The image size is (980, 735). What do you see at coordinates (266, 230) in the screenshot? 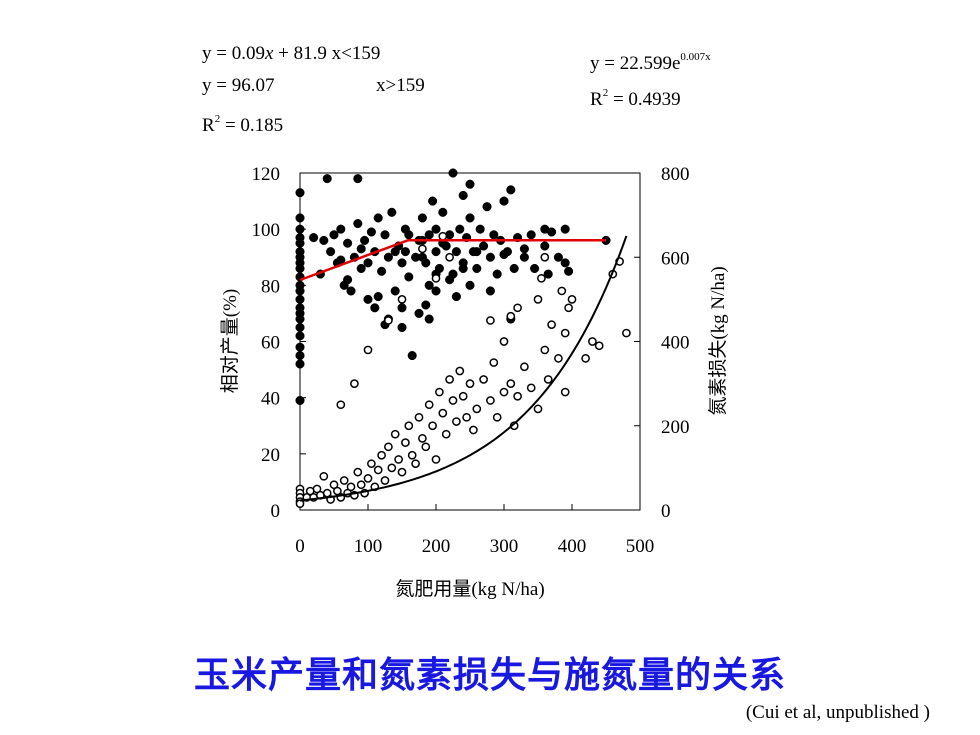
I see `y-left-tick-label: 100` at bounding box center [266, 230].